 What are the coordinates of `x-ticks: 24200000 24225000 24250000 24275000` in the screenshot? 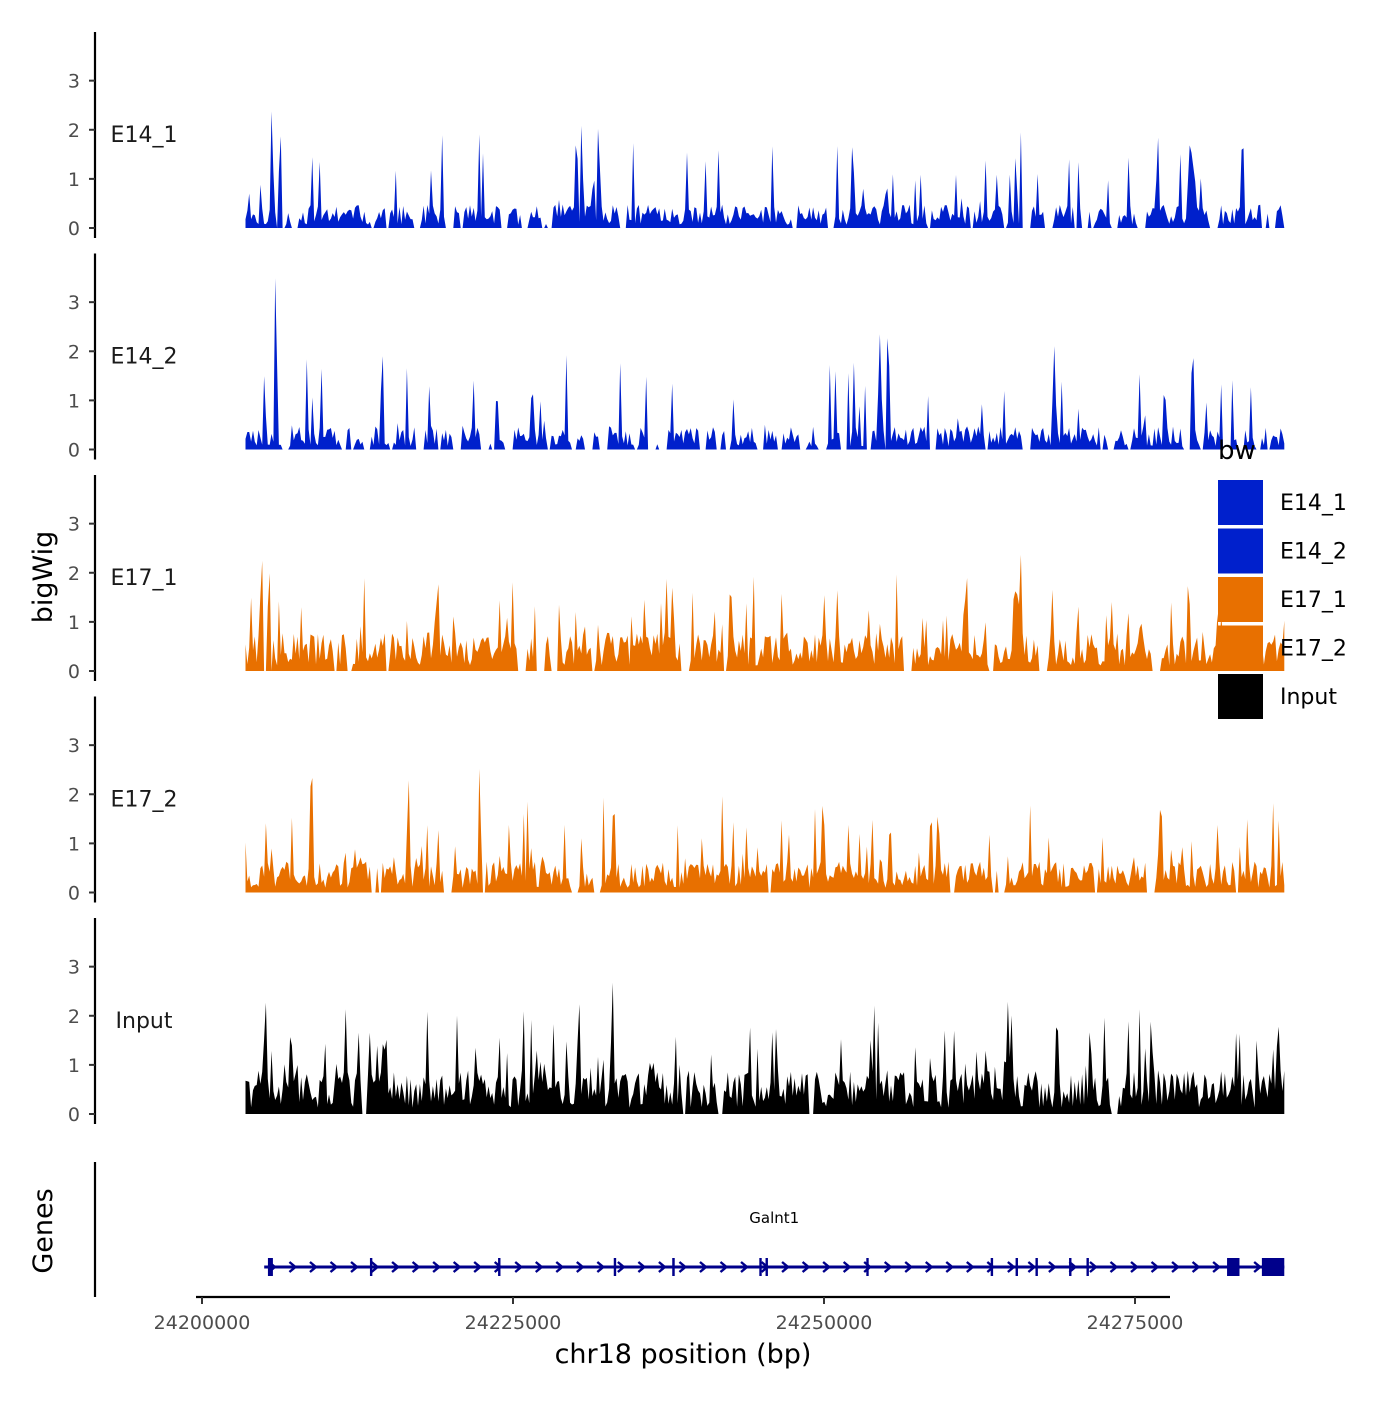 It's located at (669, 1315).